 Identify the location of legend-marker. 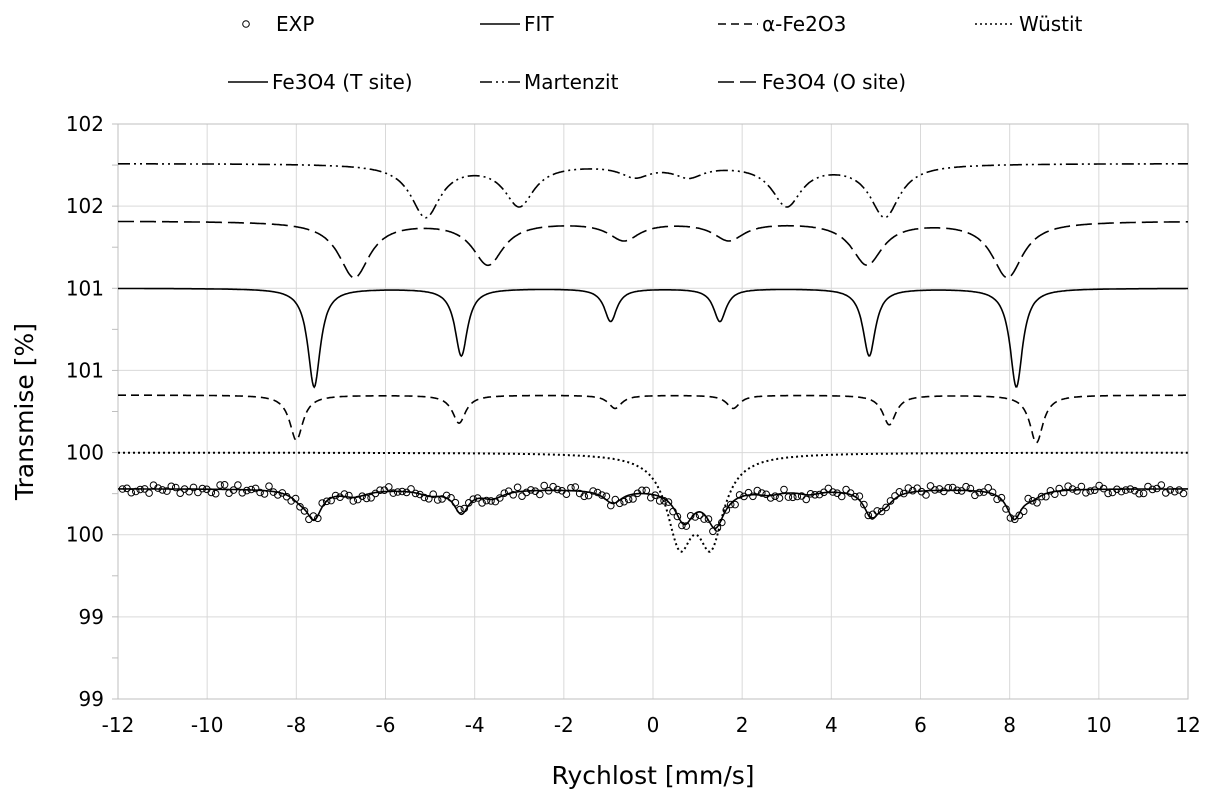
(246, 24).